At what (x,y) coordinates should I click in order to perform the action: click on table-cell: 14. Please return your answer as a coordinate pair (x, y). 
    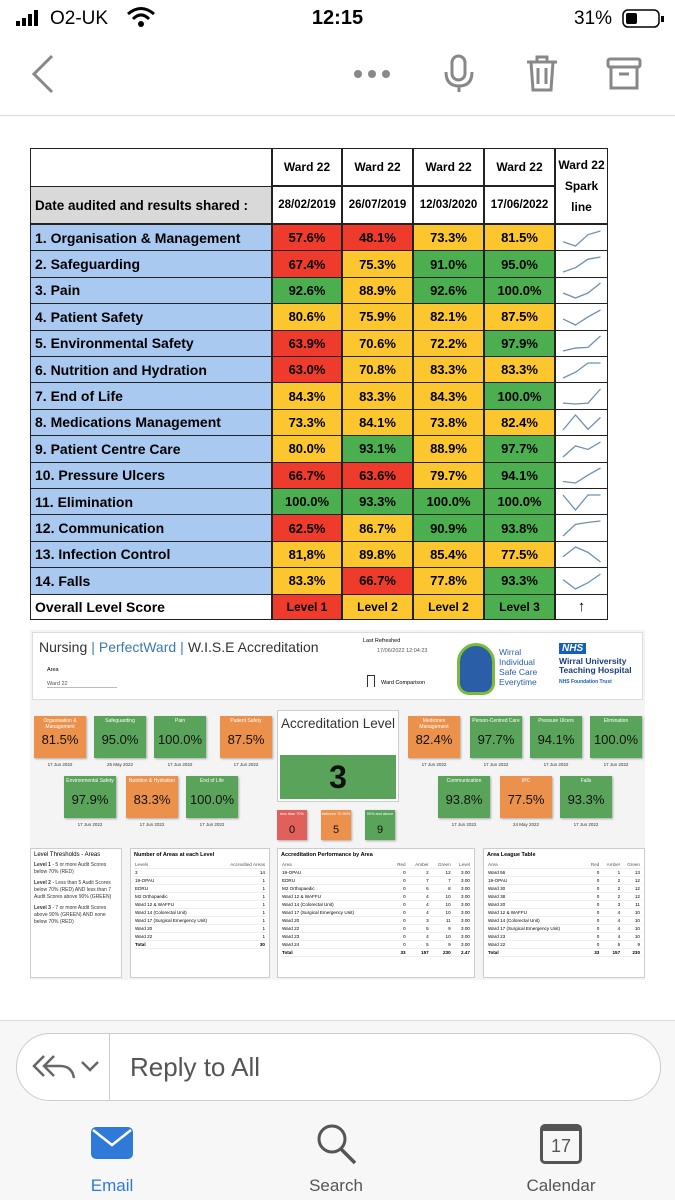
    Looking at the image, I should click on (242, 872).